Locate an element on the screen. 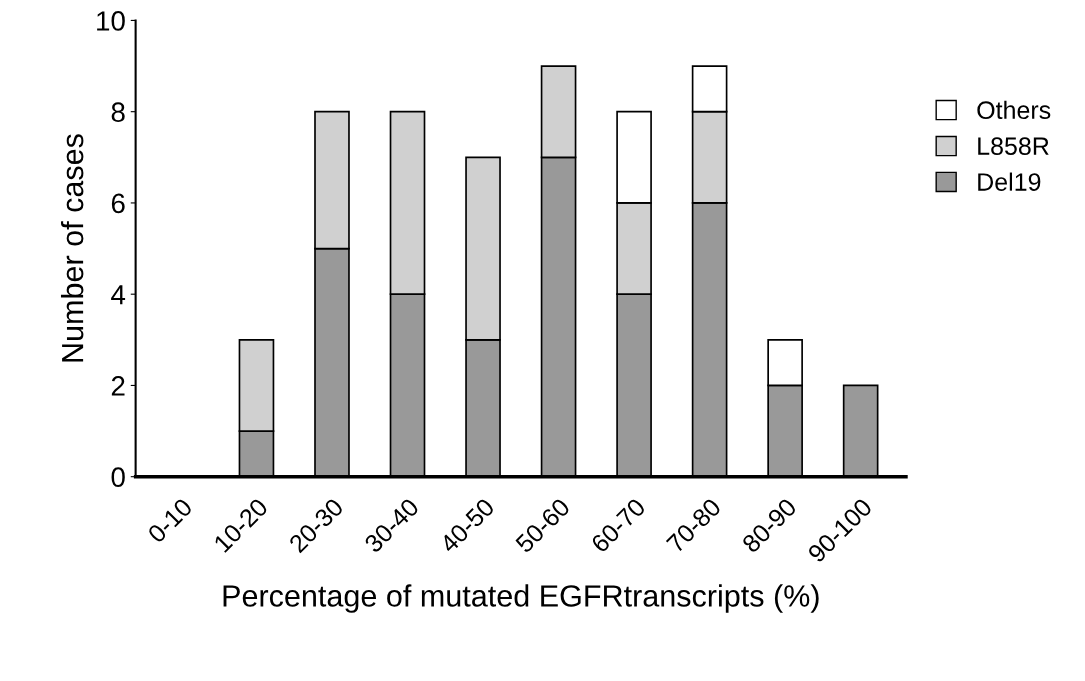 The height and width of the screenshot is (681, 1085). y-tick-label: 0 is located at coordinates (118, 477).